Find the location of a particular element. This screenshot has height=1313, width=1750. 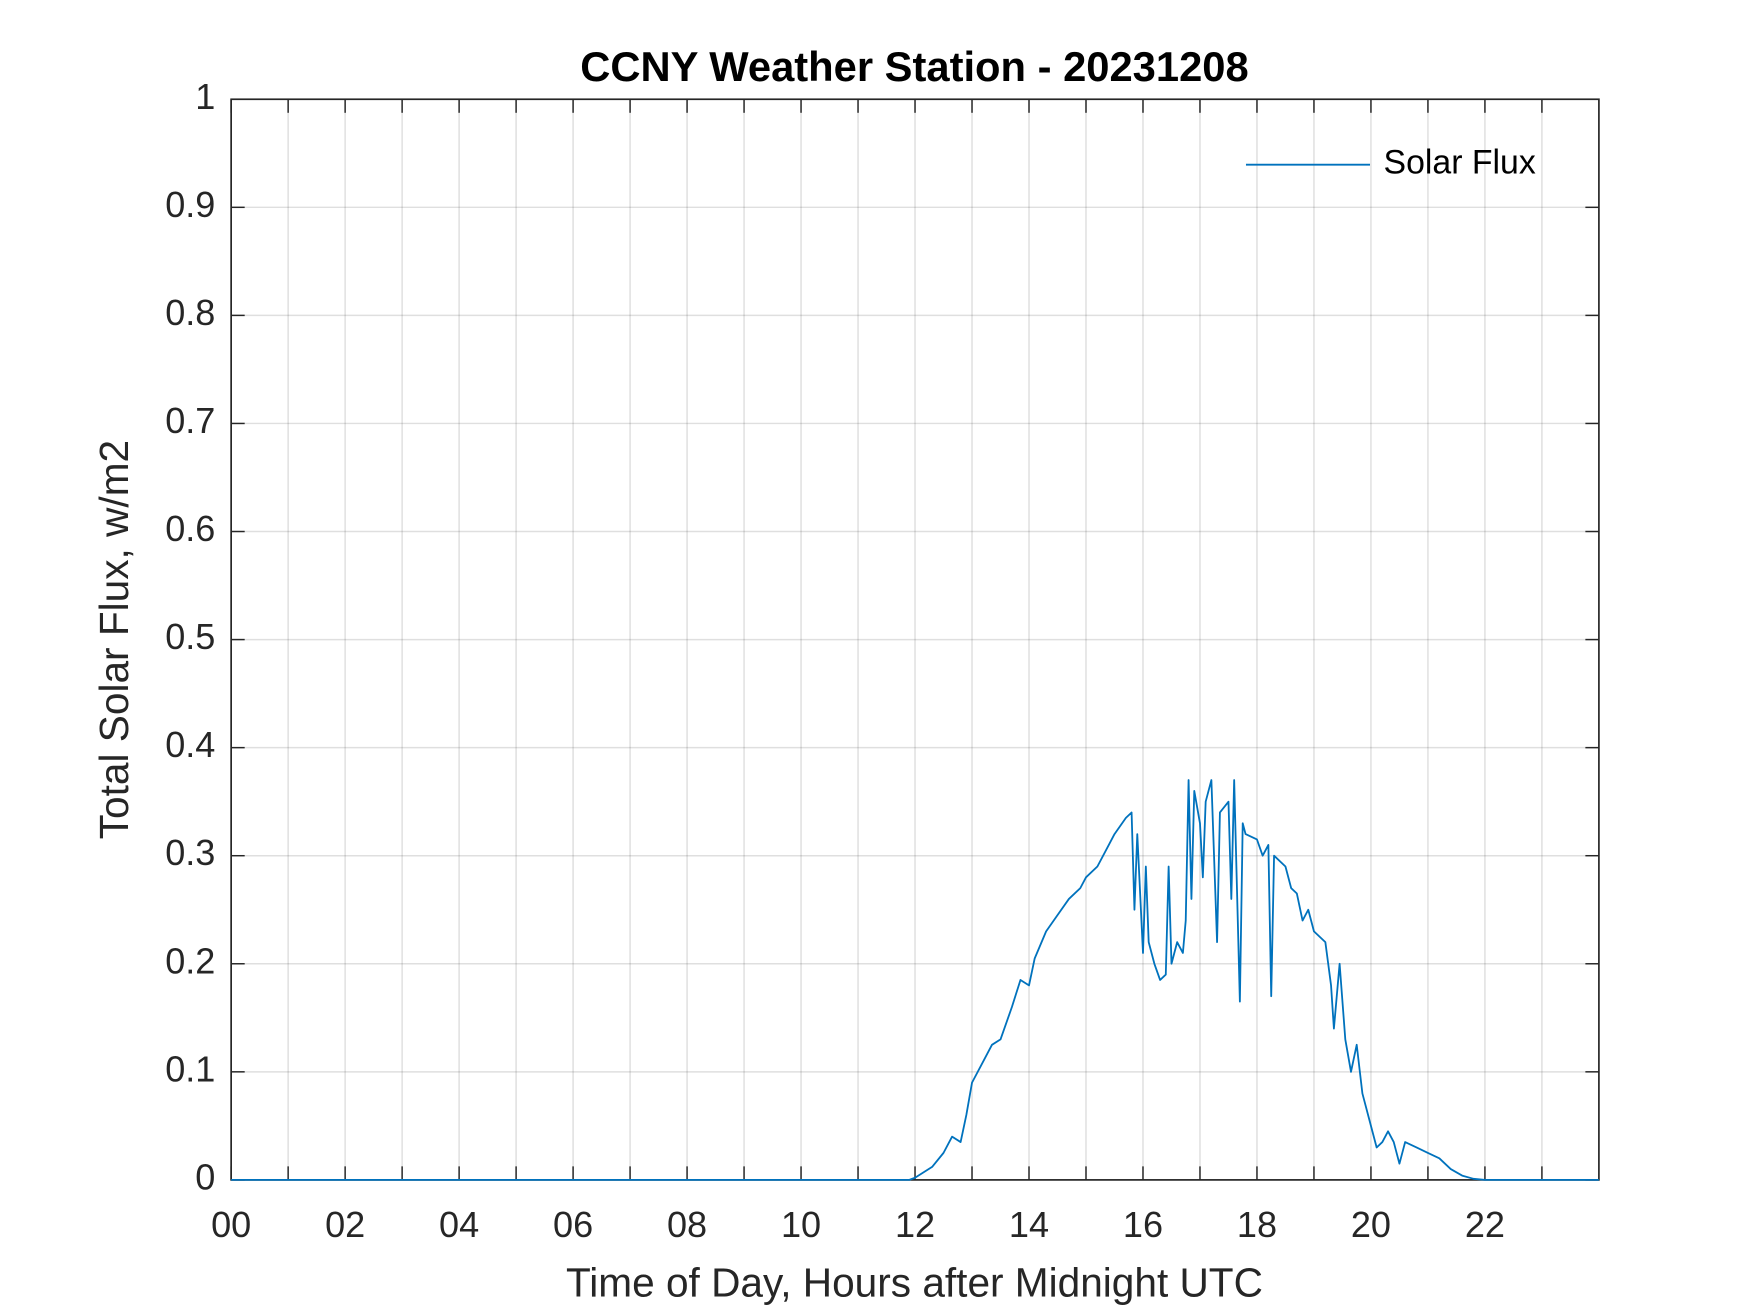

x-tick-label: 08 is located at coordinates (687, 1224).